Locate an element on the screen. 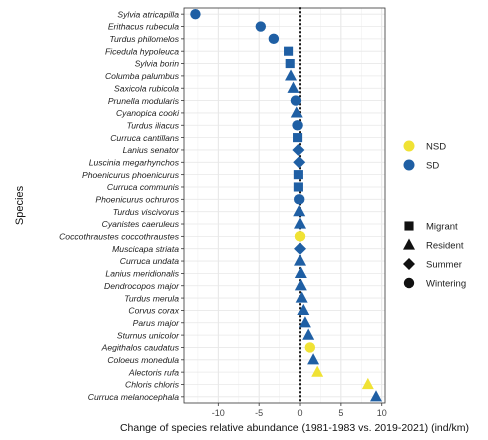 This screenshot has width=488, height=440. species-label: Curruca cantillans is located at coordinates (144, 138).